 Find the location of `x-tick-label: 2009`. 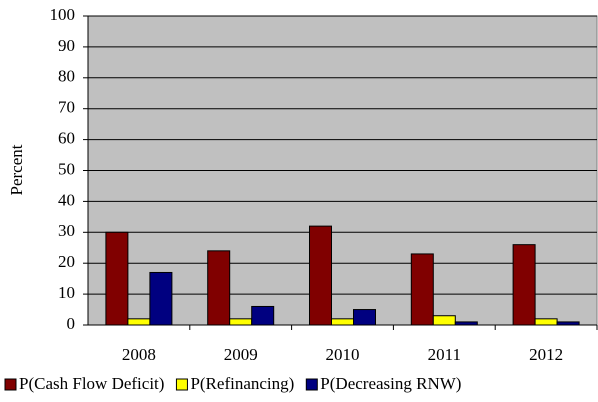

x-tick-label: 2009 is located at coordinates (241, 354).